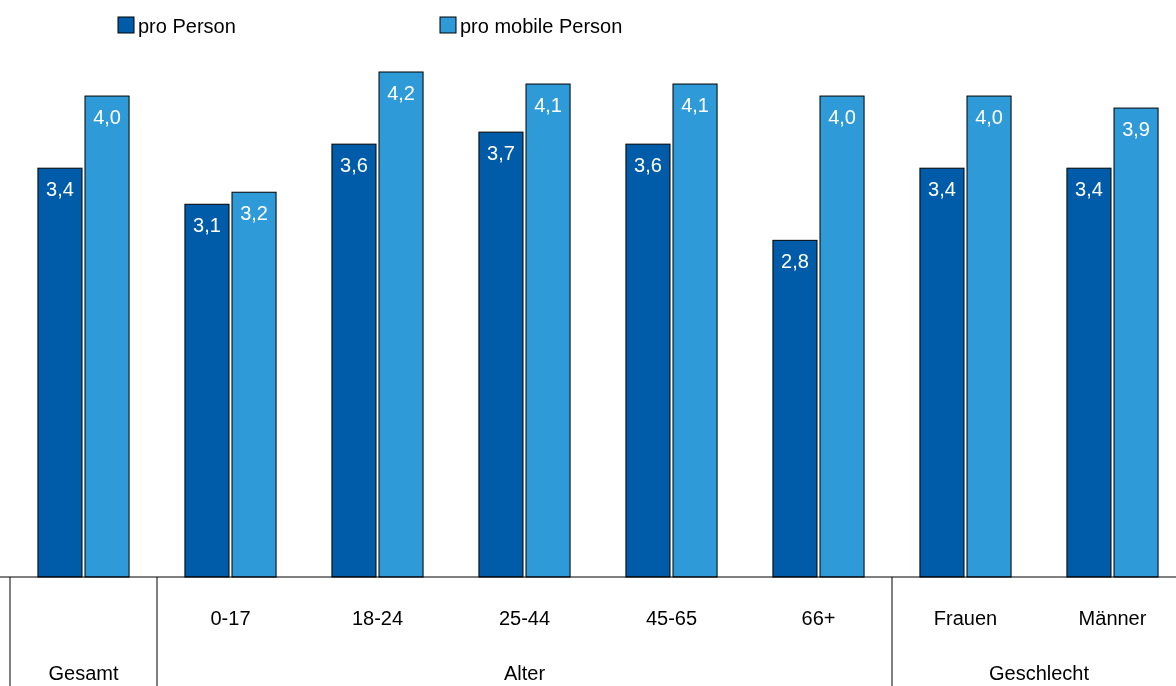 The width and height of the screenshot is (1176, 686). What do you see at coordinates (1136, 129) in the screenshot?
I see `data-label: 3,9` at bounding box center [1136, 129].